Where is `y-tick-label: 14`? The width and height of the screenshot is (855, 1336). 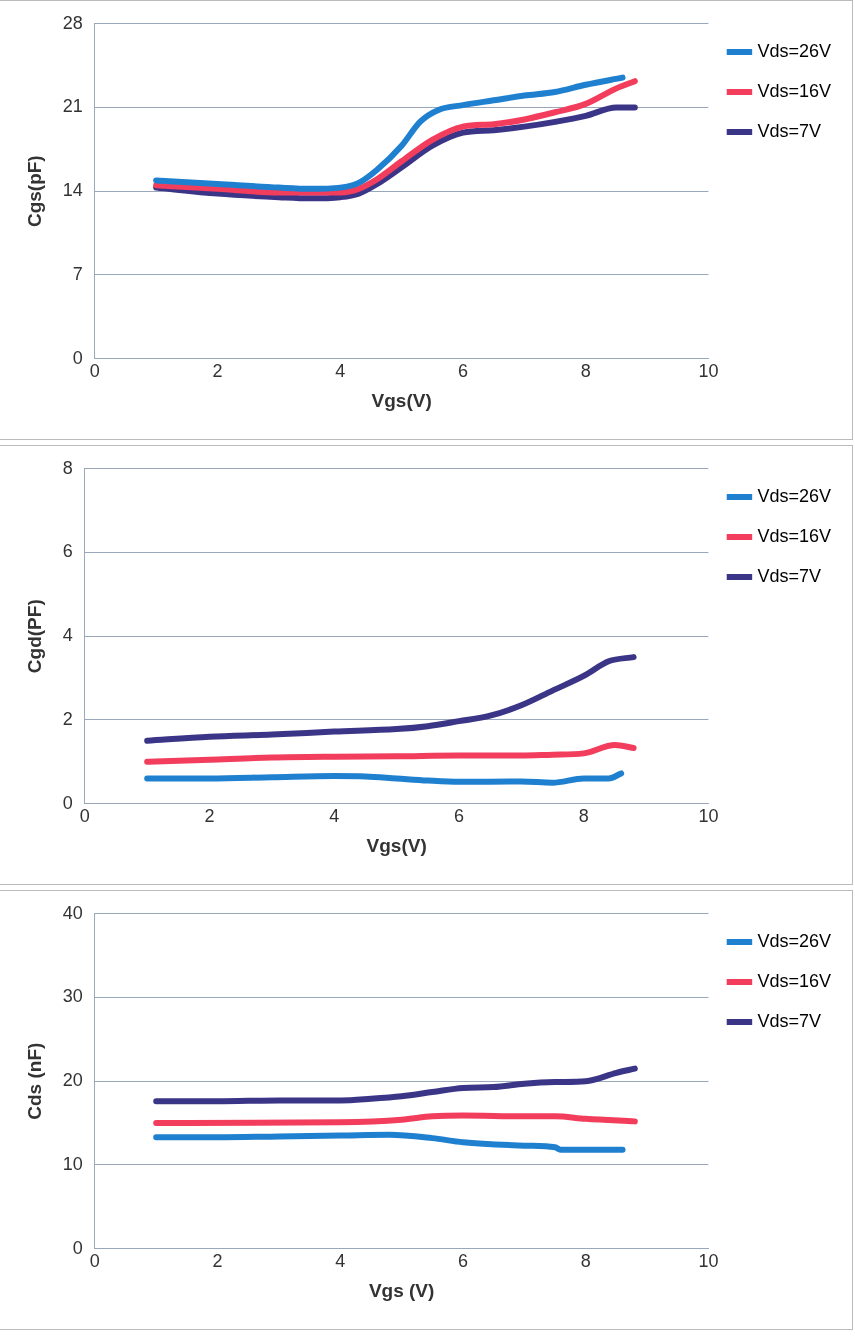
y-tick-label: 14 is located at coordinates (72, 190).